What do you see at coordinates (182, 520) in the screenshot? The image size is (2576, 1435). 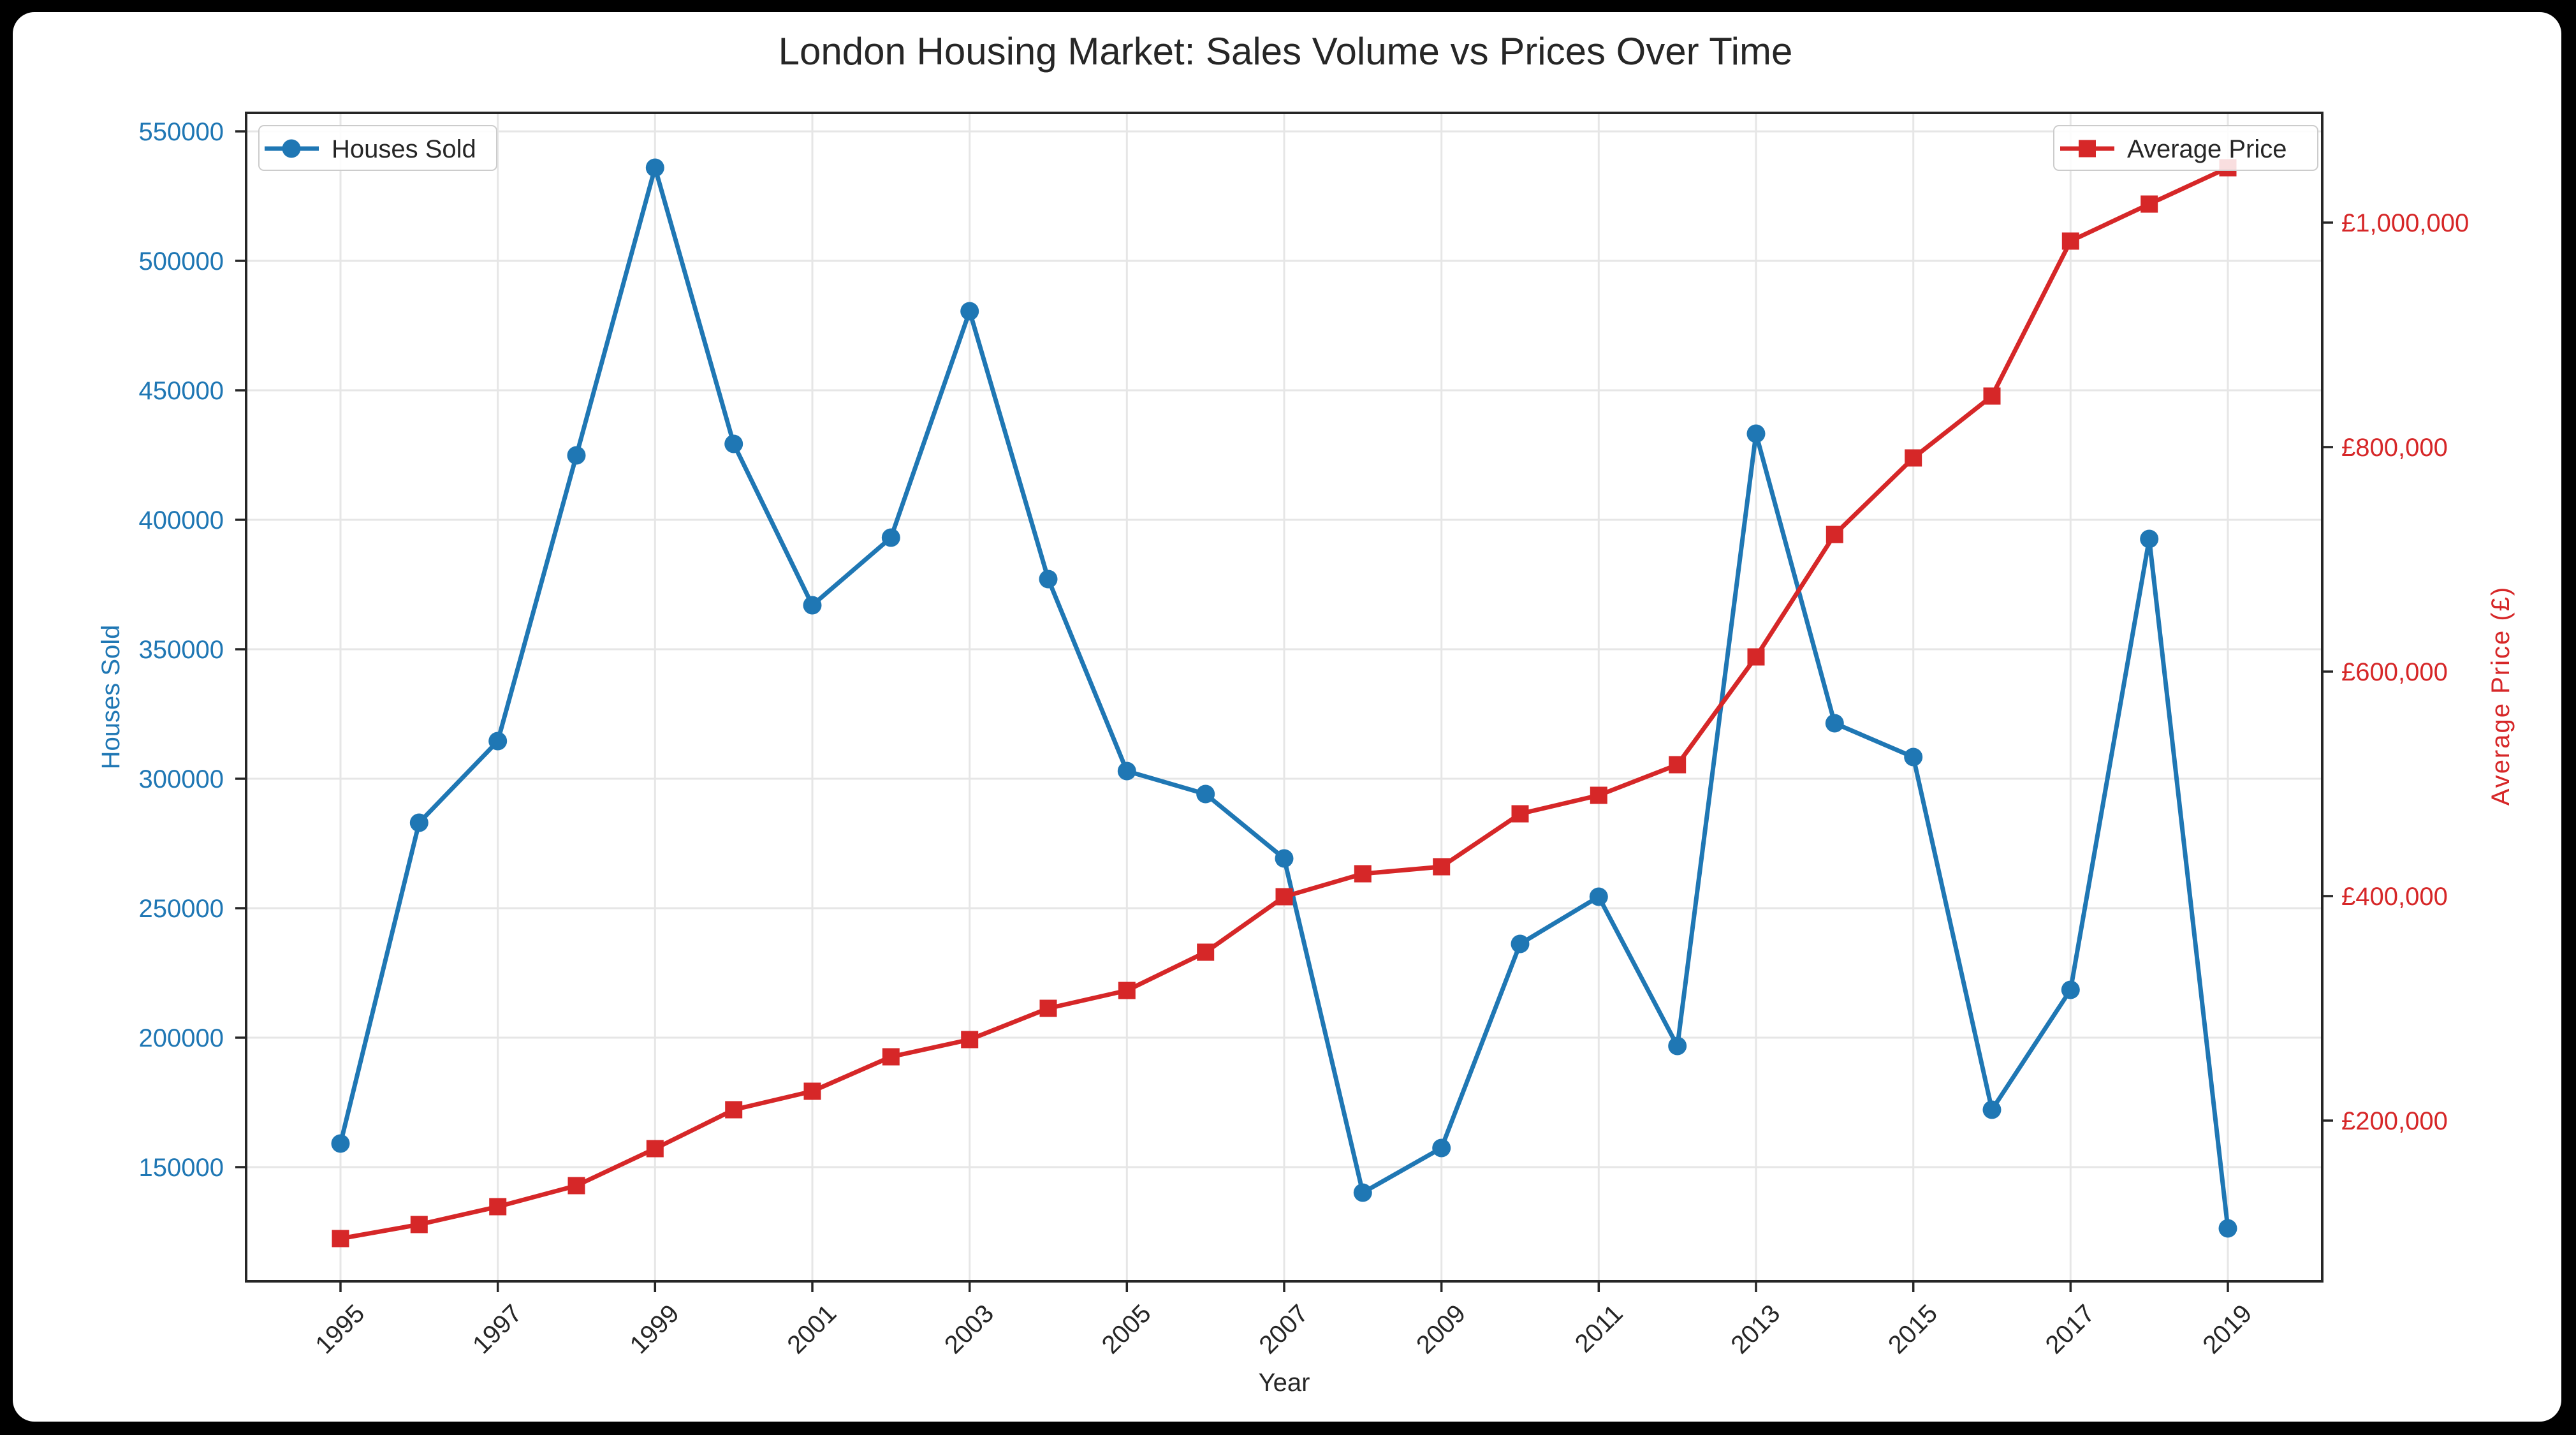 I see `svg-text: 400000` at bounding box center [182, 520].